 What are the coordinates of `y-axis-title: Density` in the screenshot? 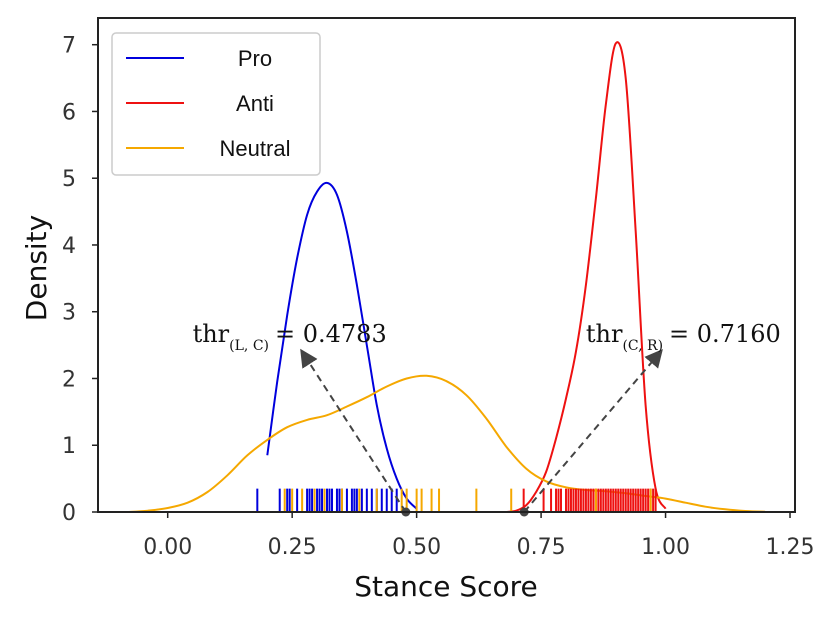 It's located at (36, 268).